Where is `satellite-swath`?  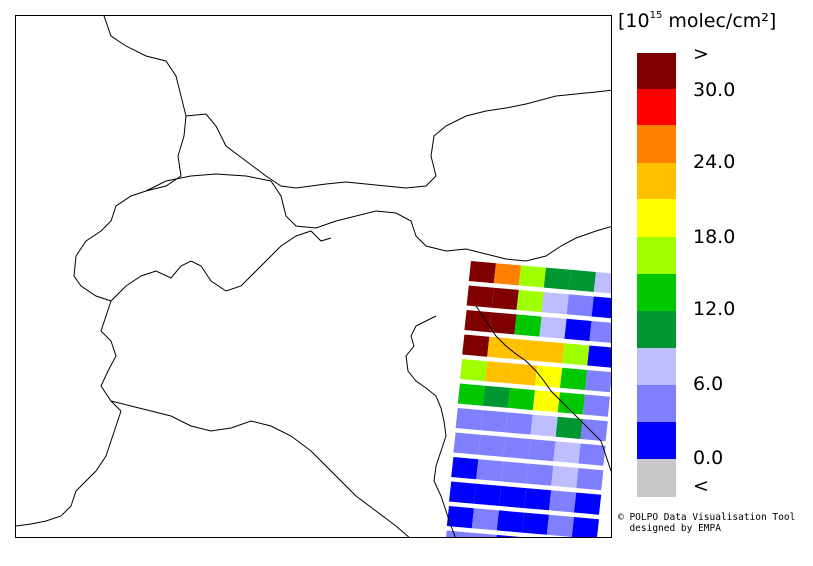 satellite-swath is located at coordinates (528, 399).